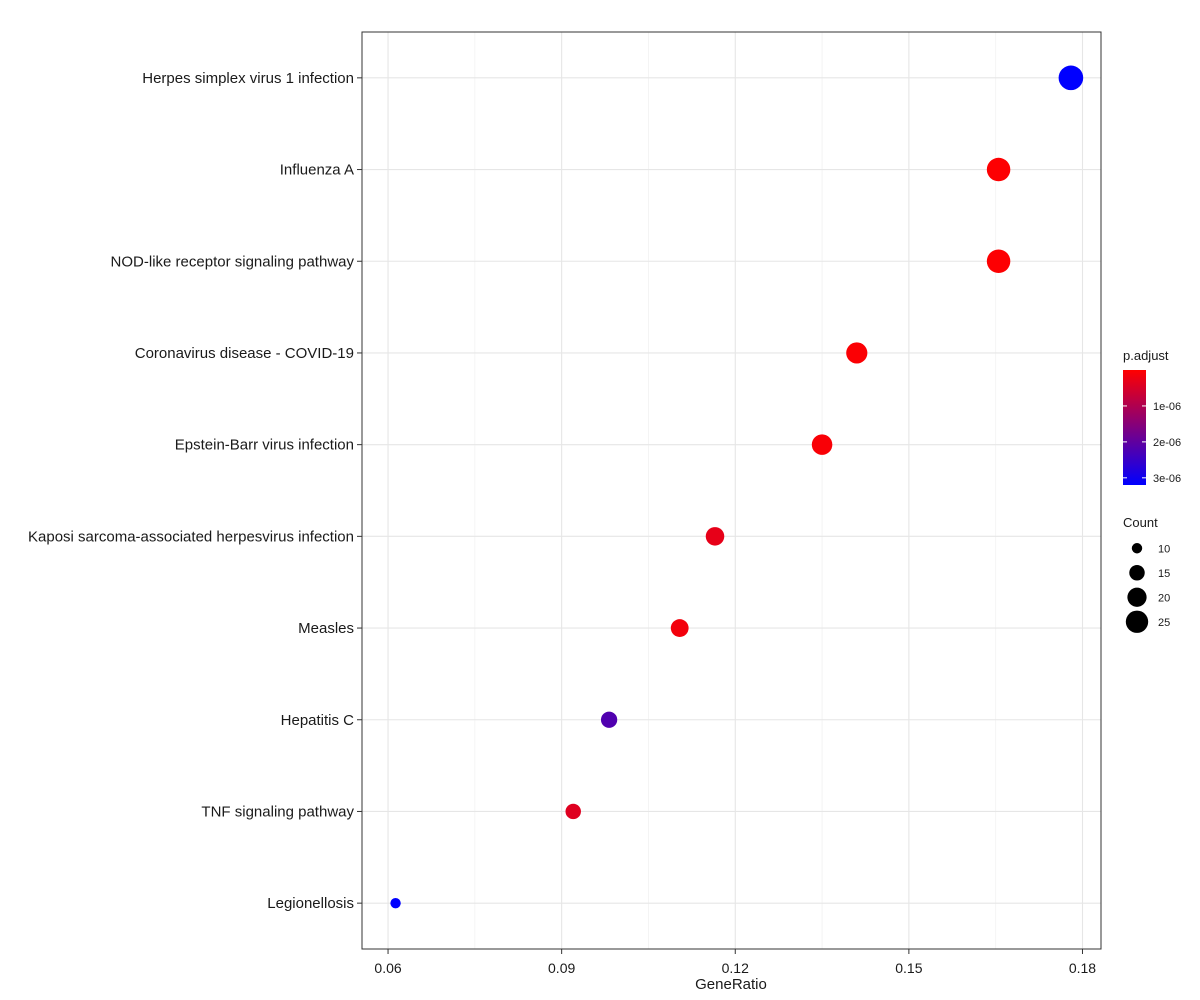 This screenshot has width=1200, height=1000. I want to click on size-legend-label: 10, so click(1164, 549).